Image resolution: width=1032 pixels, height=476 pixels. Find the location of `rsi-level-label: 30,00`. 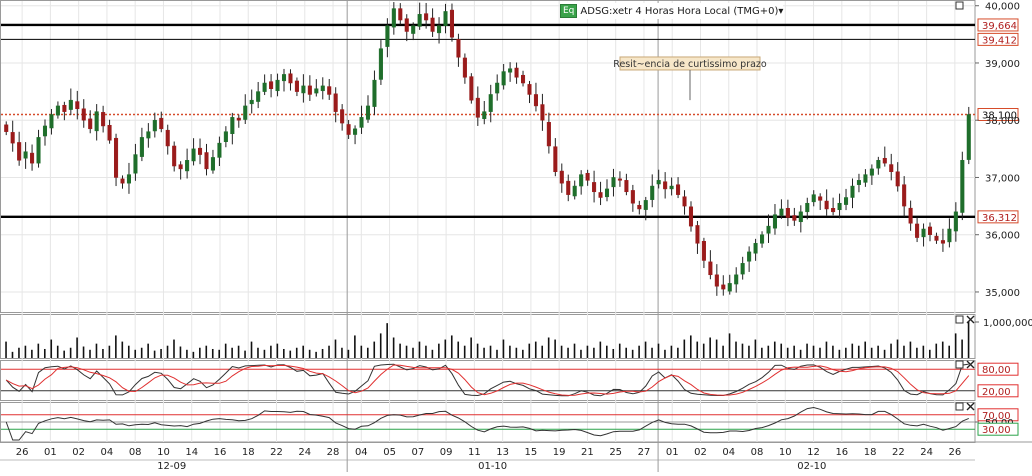

rsi-level-label: 30,00 is located at coordinates (998, 429).